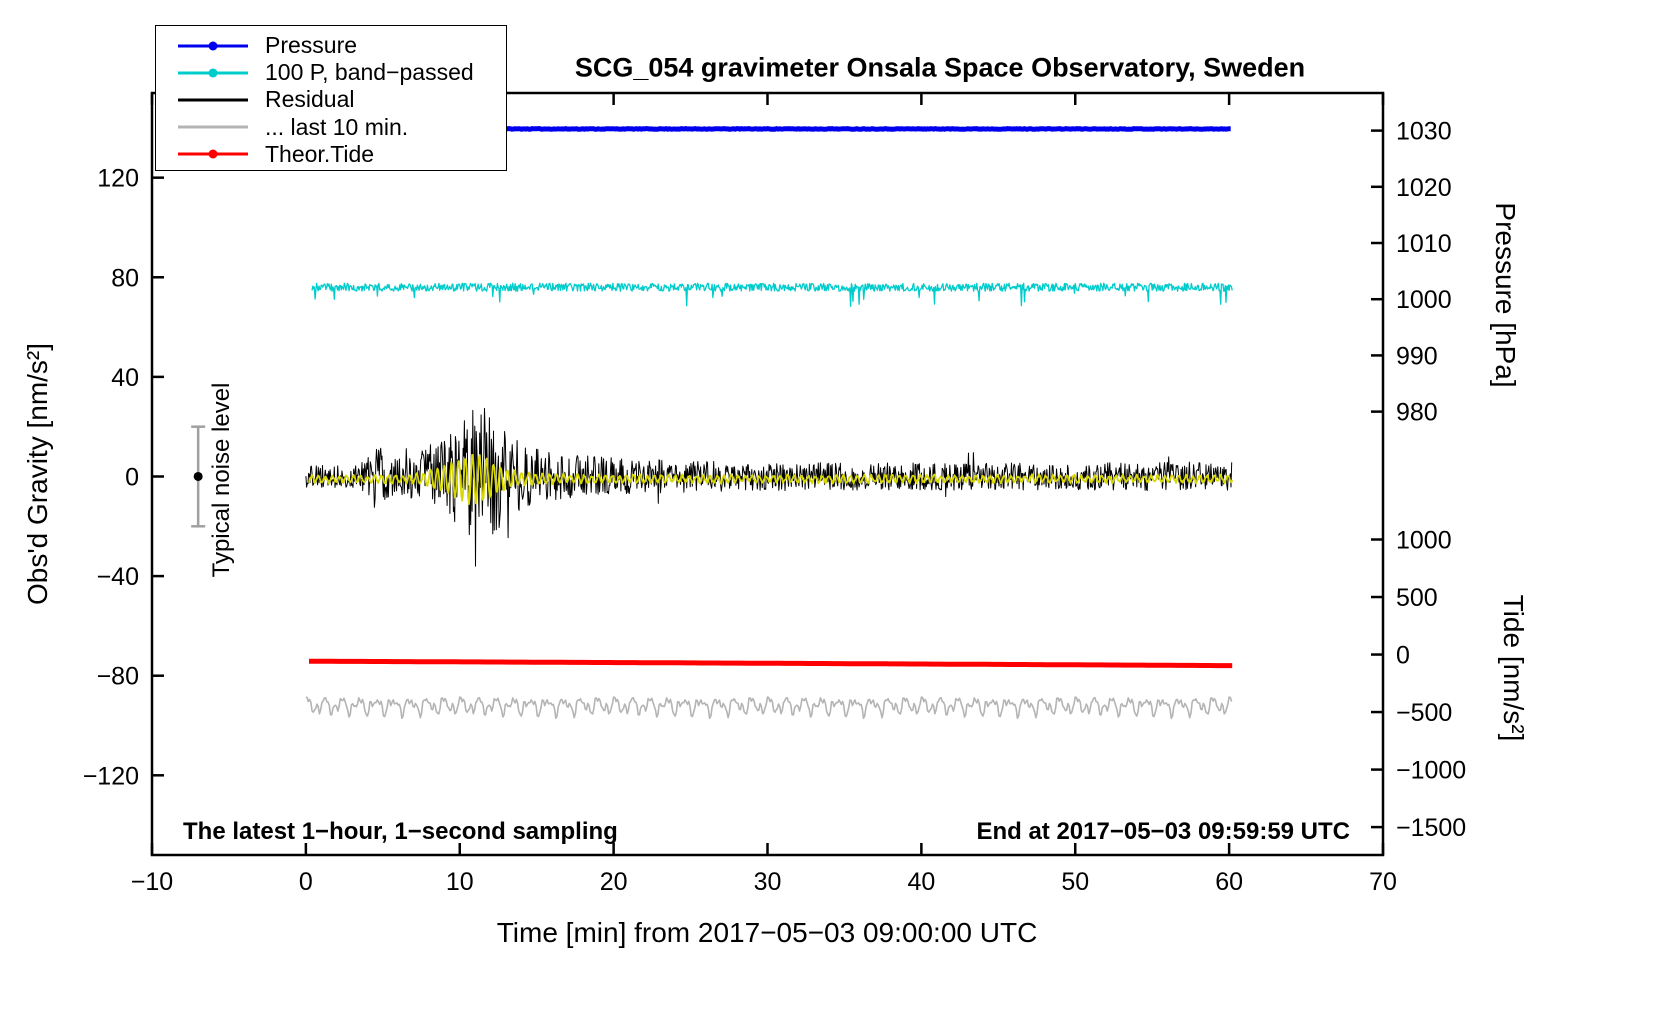 The width and height of the screenshot is (1660, 1020). I want to click on series-theor-tide, so click(770, 663).